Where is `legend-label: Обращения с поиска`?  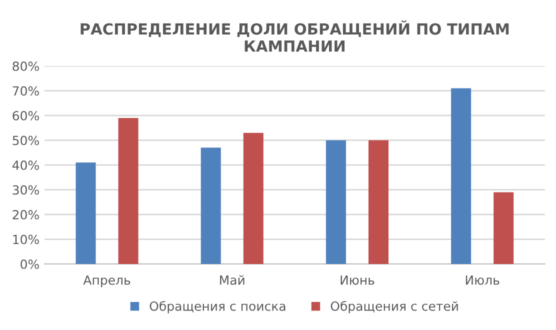
legend-label: Обращения с поиска is located at coordinates (218, 307).